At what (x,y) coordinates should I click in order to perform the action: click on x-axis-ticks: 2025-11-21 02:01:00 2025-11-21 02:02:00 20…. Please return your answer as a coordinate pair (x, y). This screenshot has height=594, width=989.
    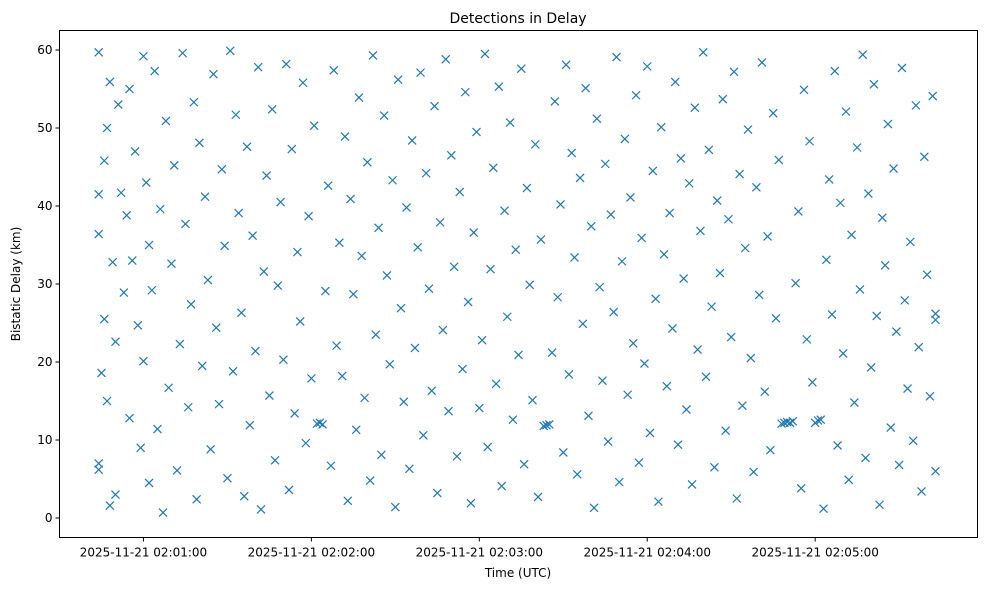
    Looking at the image, I should click on (479, 548).